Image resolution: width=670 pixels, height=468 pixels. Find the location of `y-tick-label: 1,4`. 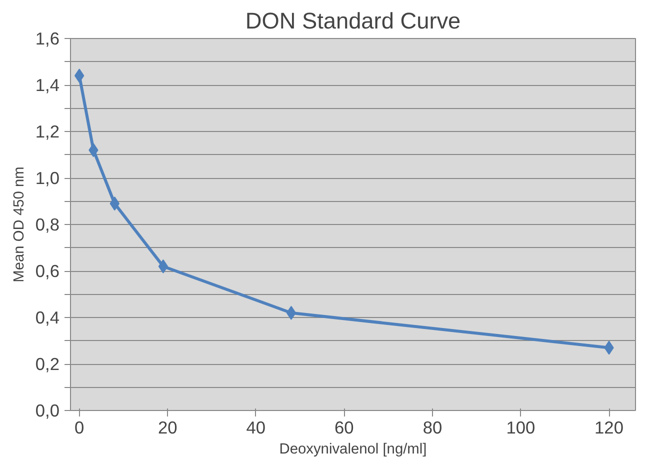

y-tick-label: 1,4 is located at coordinates (47, 85).